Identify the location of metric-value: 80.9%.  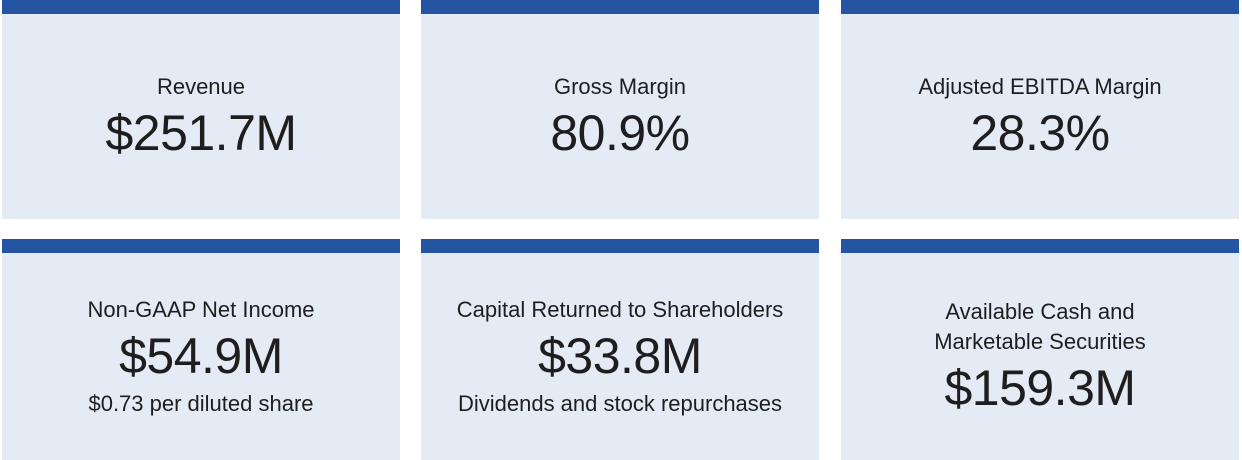
(620, 133).